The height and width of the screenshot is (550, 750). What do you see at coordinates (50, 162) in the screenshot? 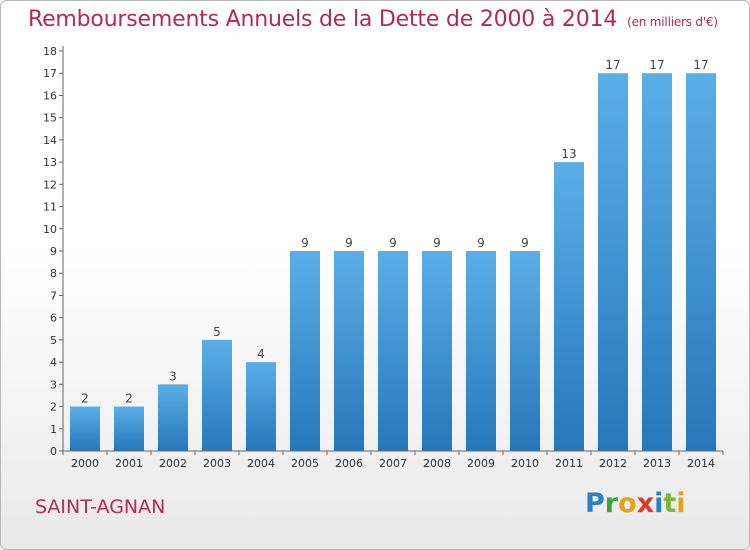
I see `y-tick-label: 13` at bounding box center [50, 162].